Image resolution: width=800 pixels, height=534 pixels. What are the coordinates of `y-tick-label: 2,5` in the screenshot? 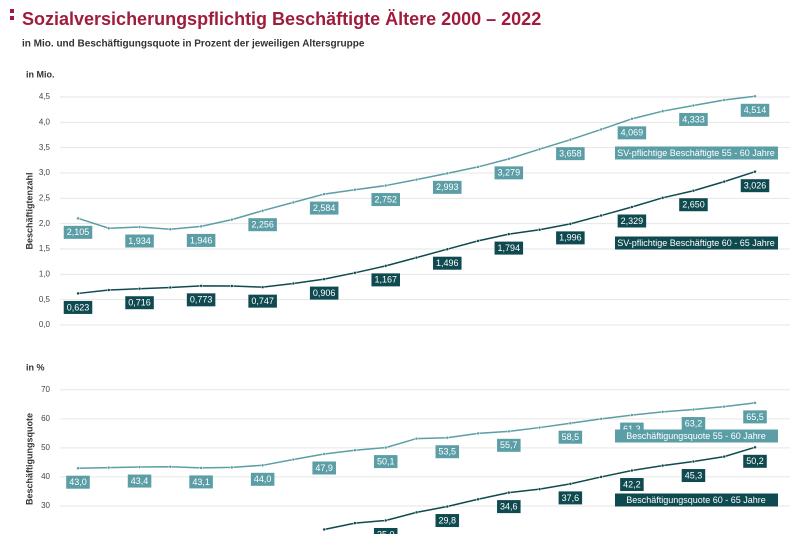 It's located at (45, 197).